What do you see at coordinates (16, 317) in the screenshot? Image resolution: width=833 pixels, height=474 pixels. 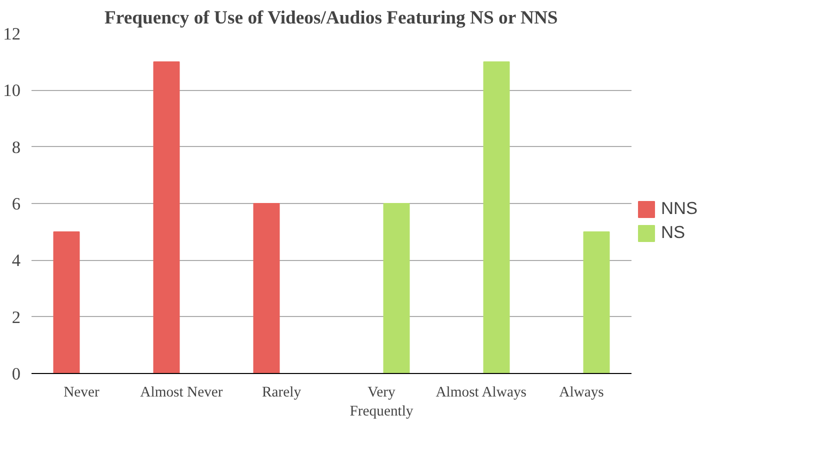 I see `y-tick-label: 2` at bounding box center [16, 317].